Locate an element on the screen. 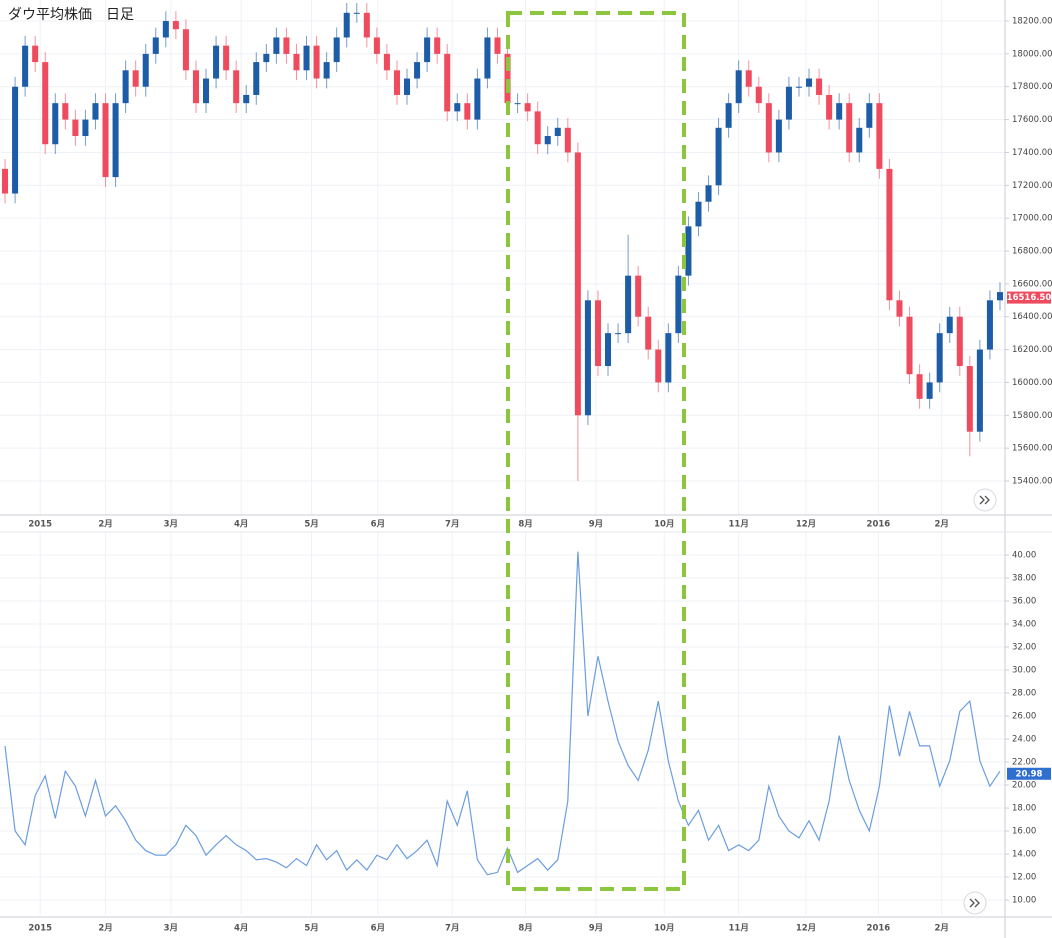 The image size is (1052, 938). y-tick-label: 24.00 is located at coordinates (1024, 740).